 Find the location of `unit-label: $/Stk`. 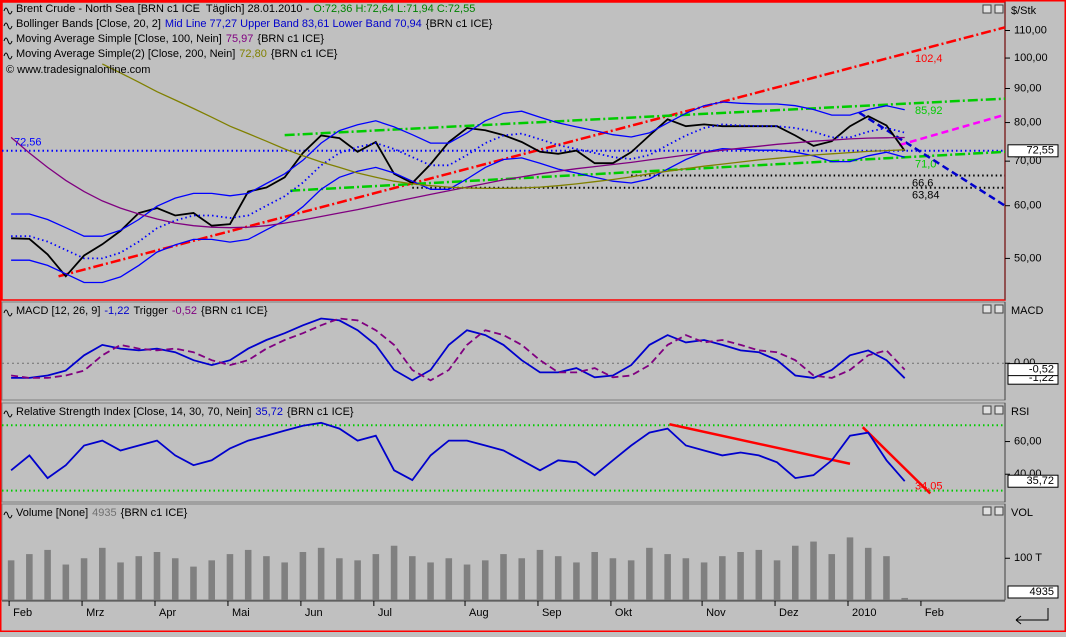

unit-label: $/Stk is located at coordinates (1024, 11).